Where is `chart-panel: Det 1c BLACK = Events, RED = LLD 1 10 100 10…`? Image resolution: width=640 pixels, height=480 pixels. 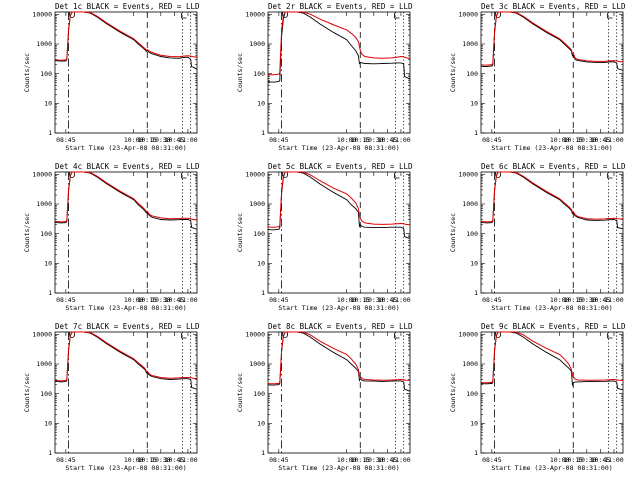 chart-panel: Det 1c BLACK = Events, RED = LLD 1 10 100 10… is located at coordinates (111, 77).